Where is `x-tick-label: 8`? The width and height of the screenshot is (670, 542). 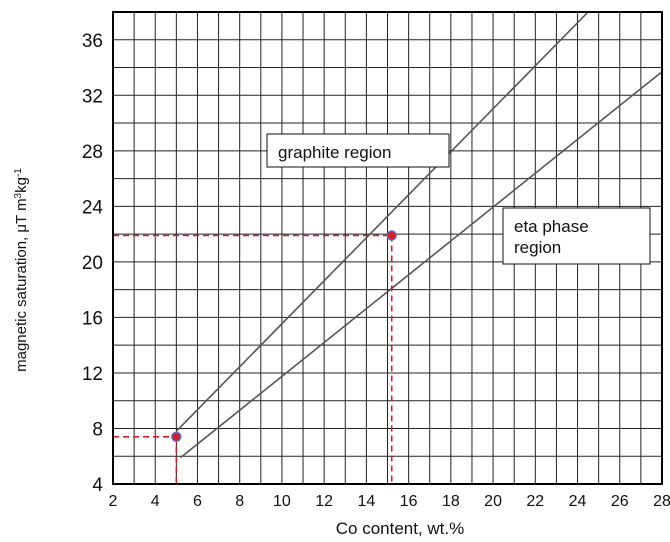 x-tick-label: 8 is located at coordinates (239, 501).